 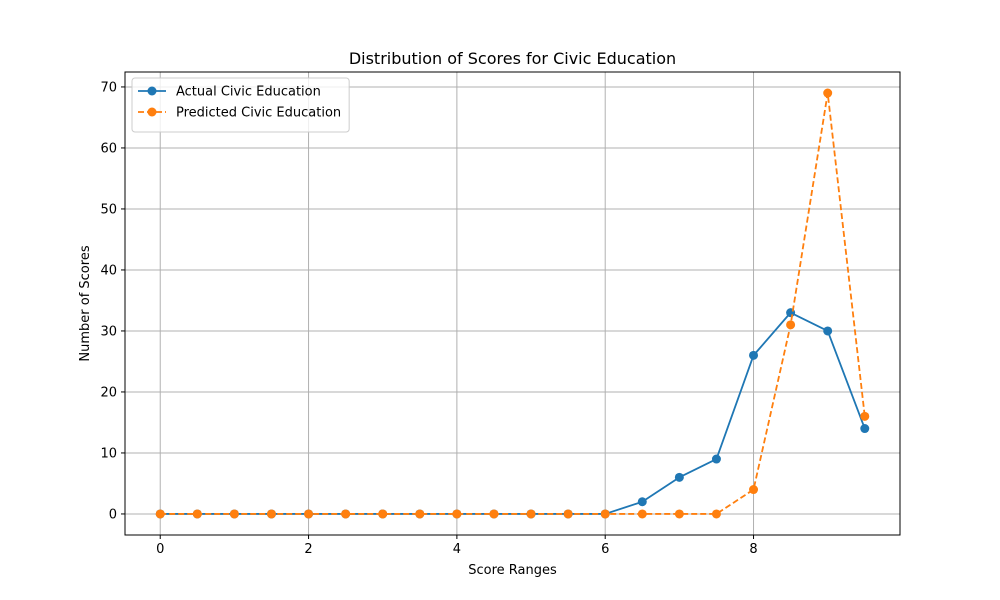 I want to click on x-tick-label: 0, so click(x=160, y=549).